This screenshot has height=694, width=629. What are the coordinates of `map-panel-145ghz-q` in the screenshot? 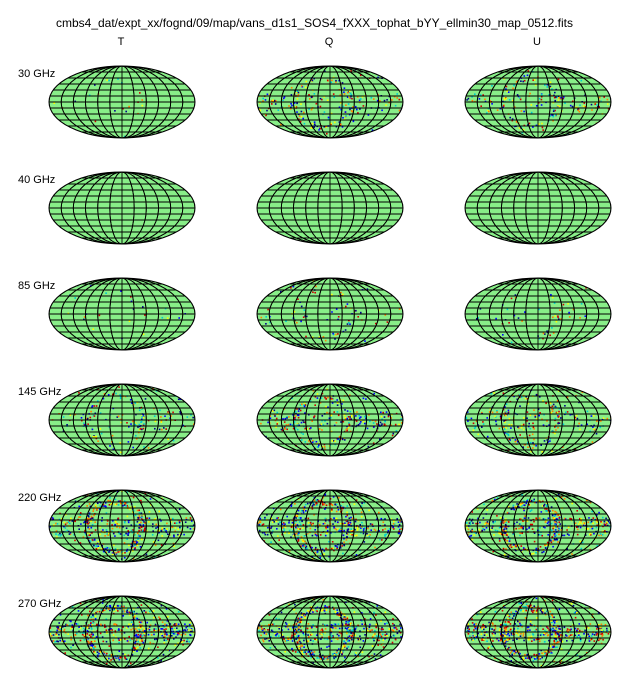 It's located at (330, 420).